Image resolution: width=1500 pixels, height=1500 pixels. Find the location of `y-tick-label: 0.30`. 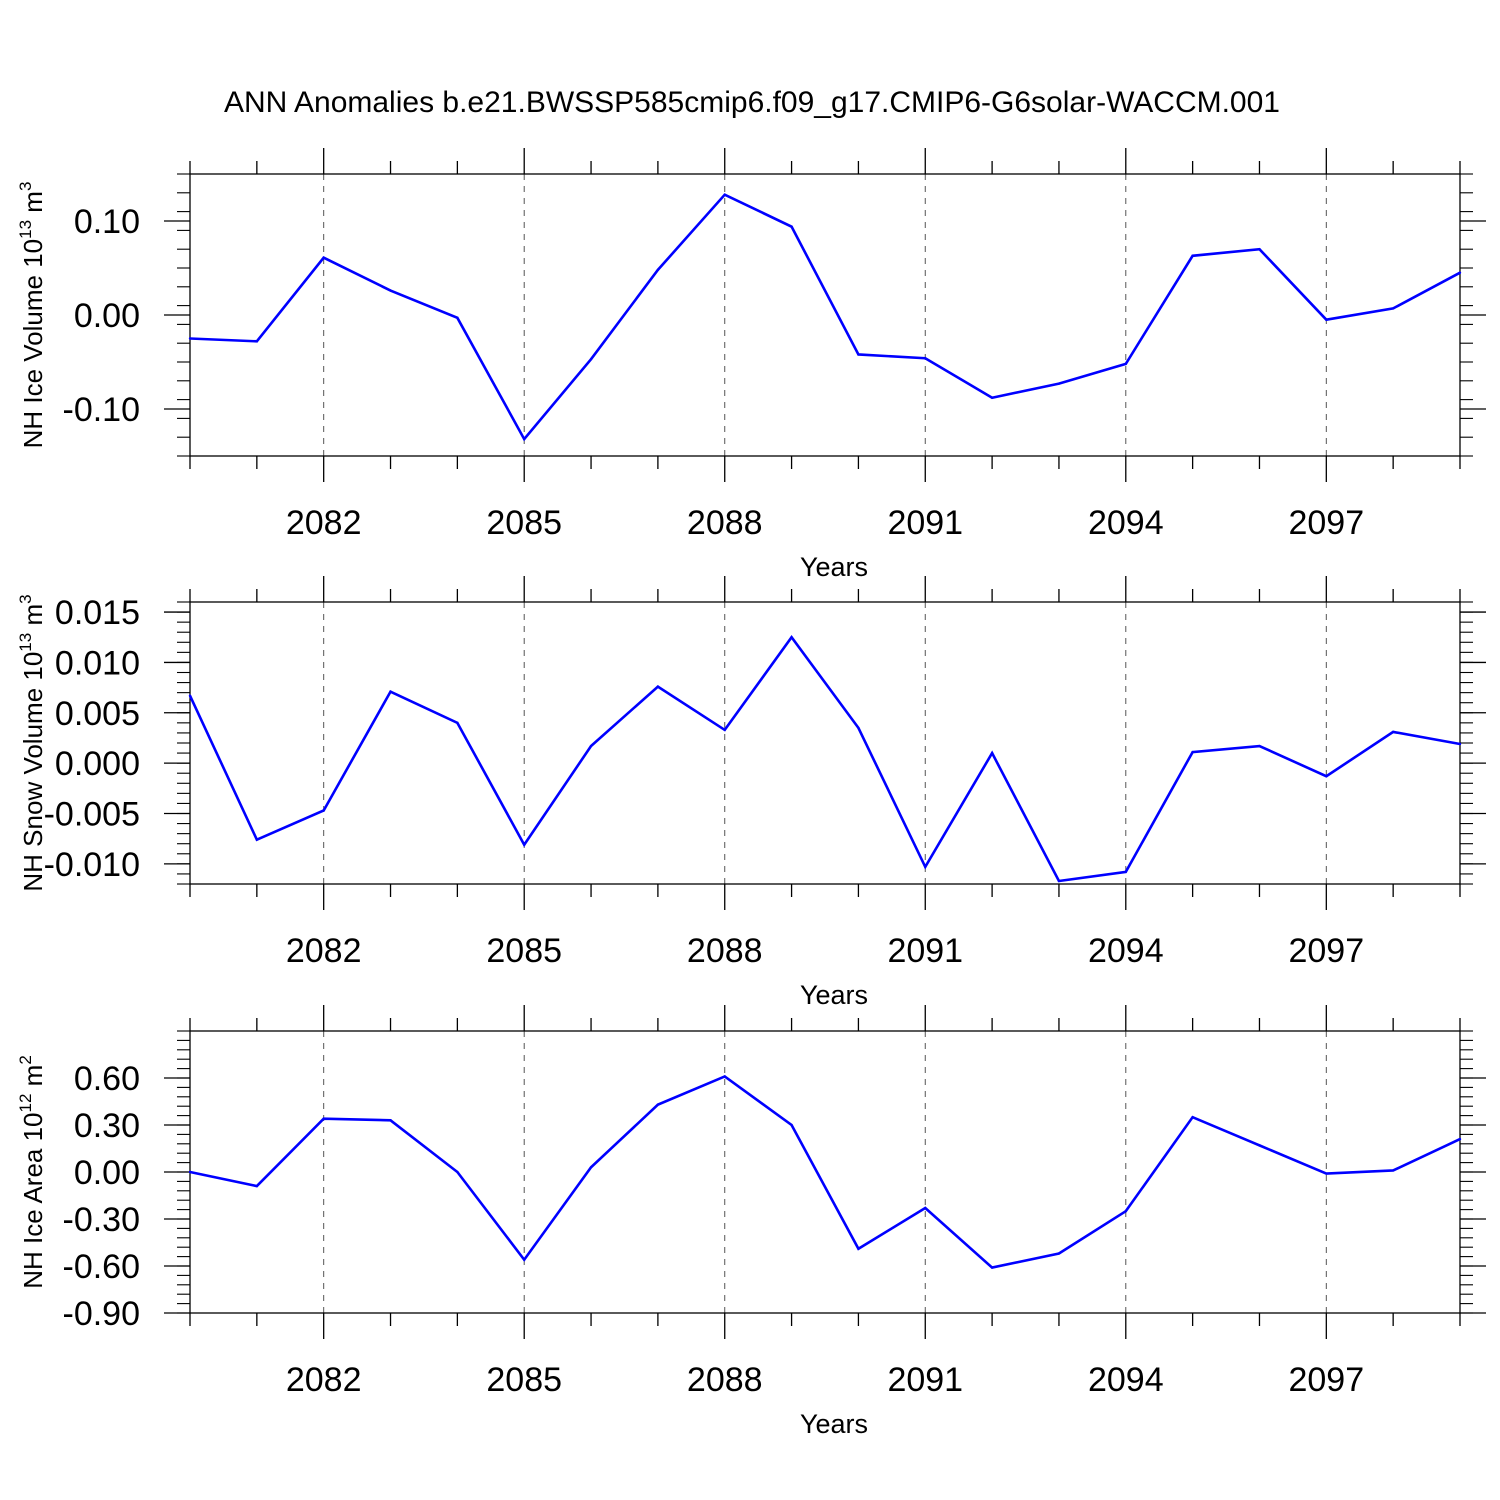

y-tick-label: 0.30 is located at coordinates (107, 1126).